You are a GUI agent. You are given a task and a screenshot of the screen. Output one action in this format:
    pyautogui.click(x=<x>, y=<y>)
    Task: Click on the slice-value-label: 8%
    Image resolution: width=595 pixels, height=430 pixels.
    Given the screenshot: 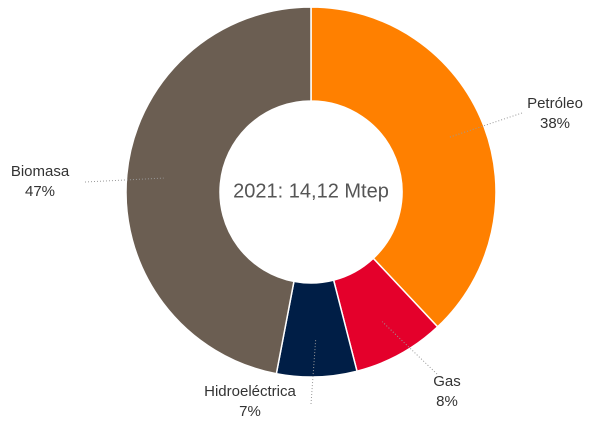 What is the action you would take?
    pyautogui.click(x=447, y=401)
    